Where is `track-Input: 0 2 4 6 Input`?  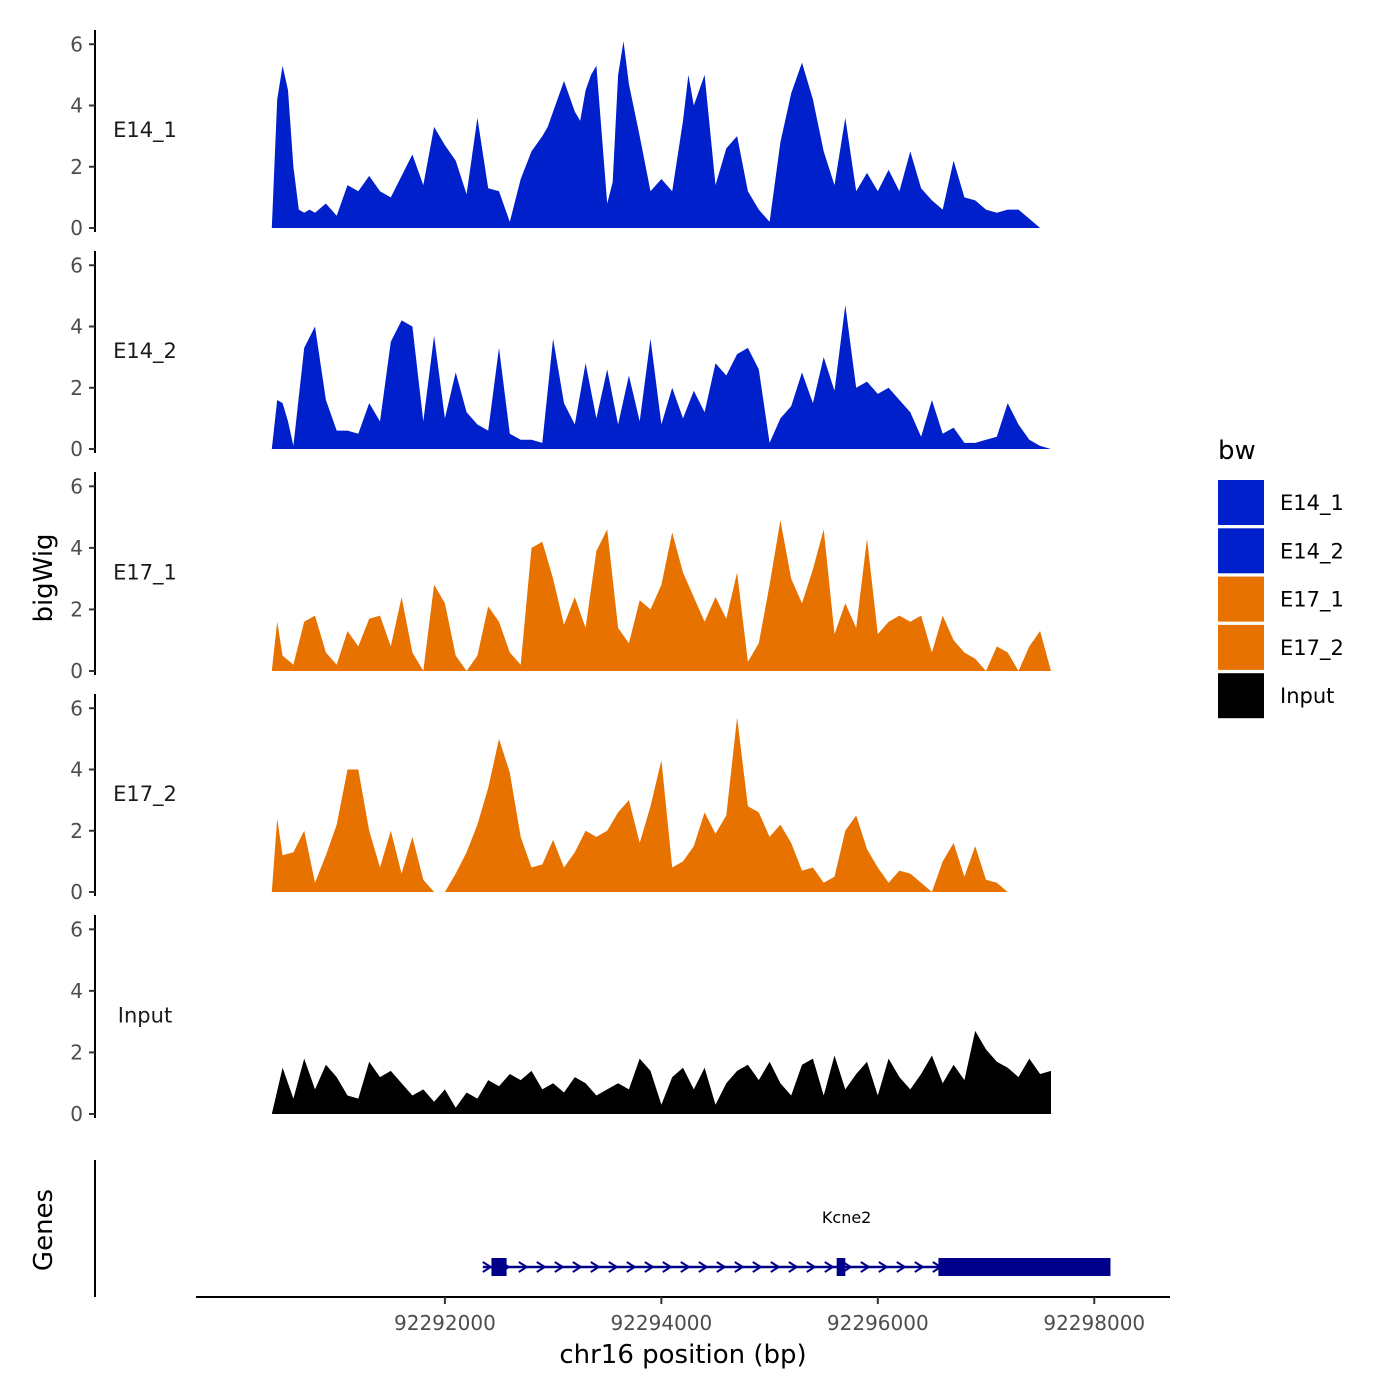
track-Input: 0 2 4 6 Input is located at coordinates (560, 1020).